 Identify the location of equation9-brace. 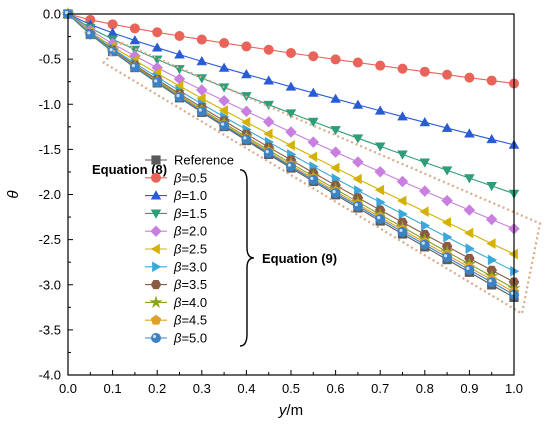
(247, 258).